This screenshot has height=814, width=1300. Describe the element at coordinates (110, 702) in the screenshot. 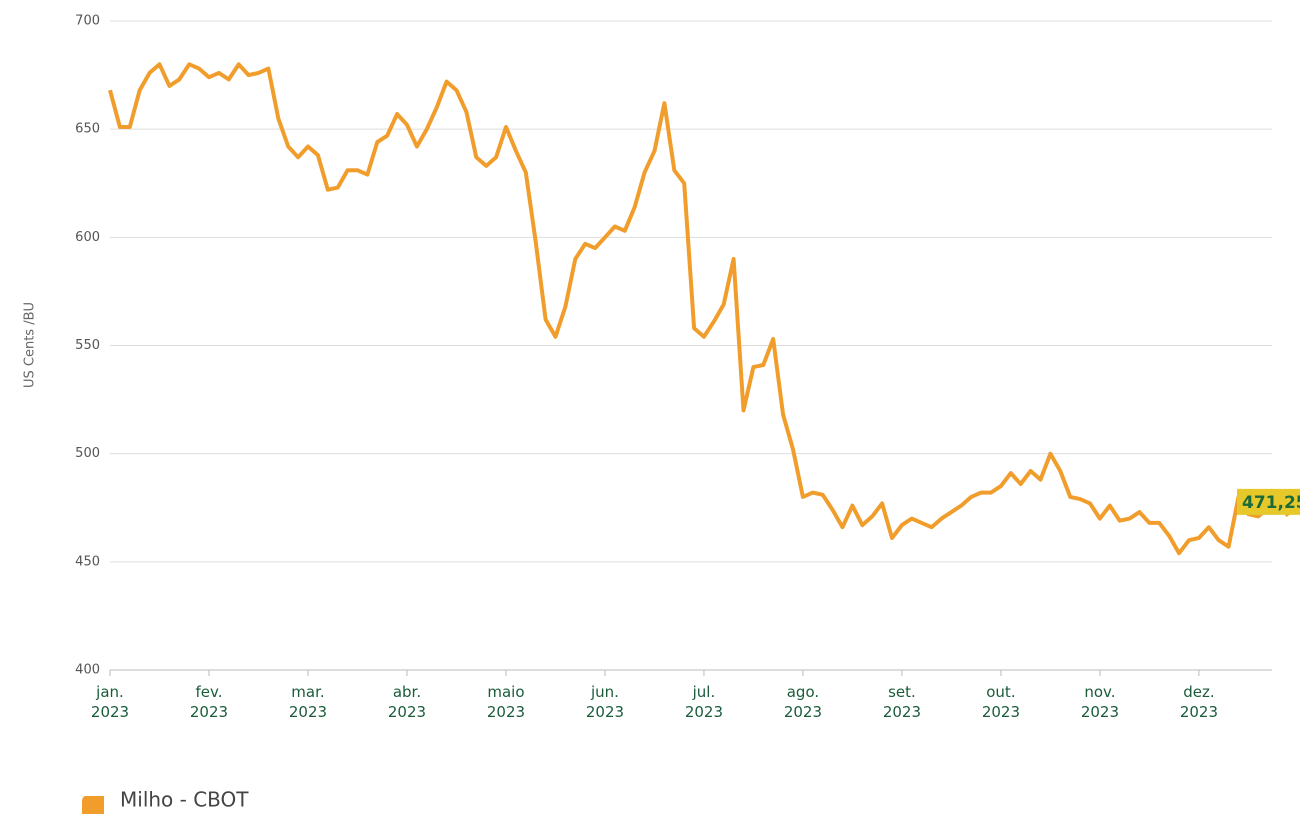

I see `x-tick-label: jan. 2023` at that location.